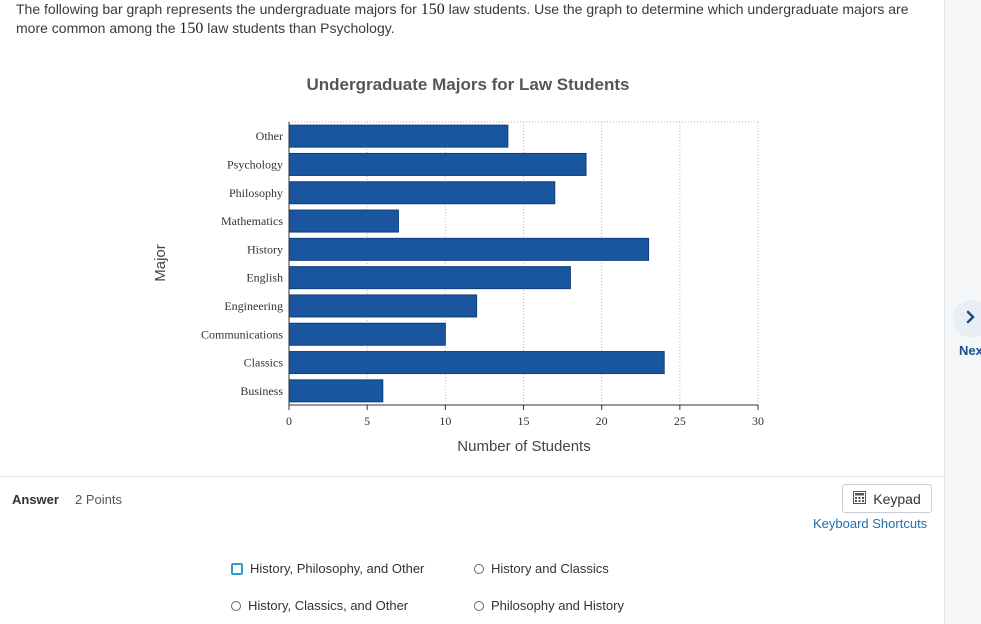 The width and height of the screenshot is (981, 624). What do you see at coordinates (336, 391) in the screenshot?
I see `bar-business` at bounding box center [336, 391].